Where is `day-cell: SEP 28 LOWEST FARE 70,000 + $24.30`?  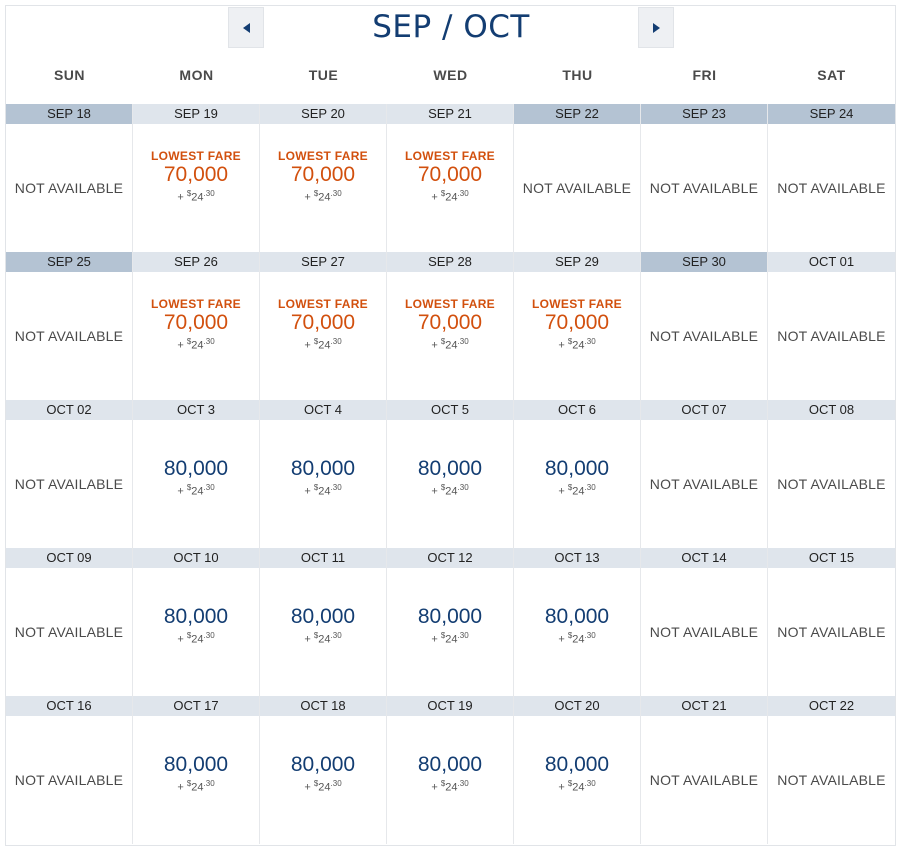 day-cell: SEP 28 LOWEST FARE 70,000 + $24.30 is located at coordinates (450, 326).